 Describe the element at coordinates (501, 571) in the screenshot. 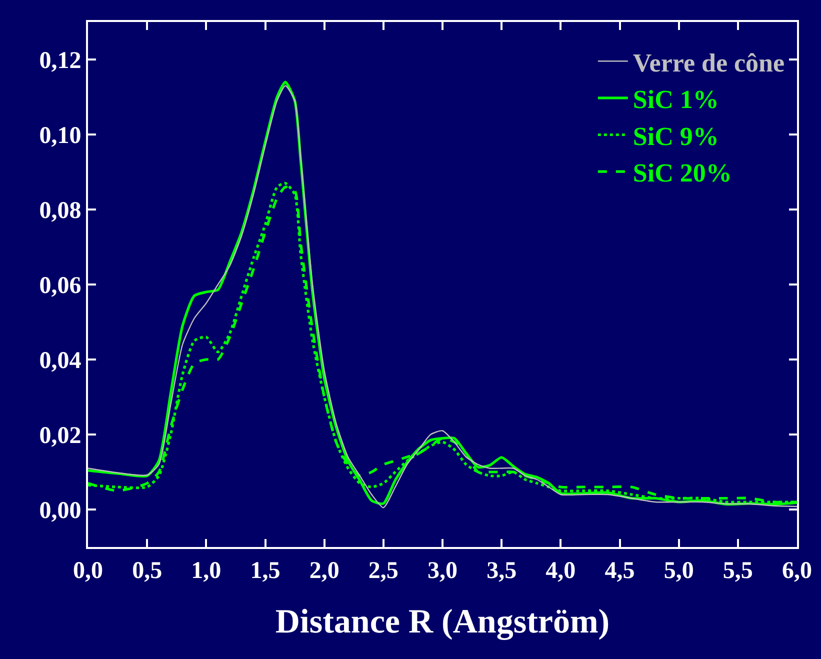

I see `x-tick-label: 3,5` at that location.